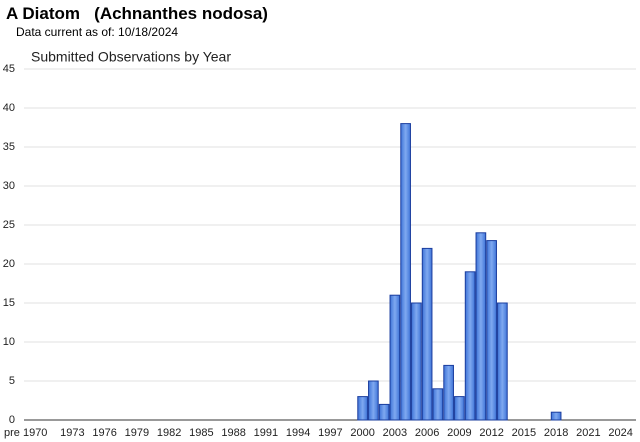 This screenshot has height=442, width=640. What do you see at coordinates (72, 433) in the screenshot?
I see `x-tick-label: 1973` at bounding box center [72, 433].